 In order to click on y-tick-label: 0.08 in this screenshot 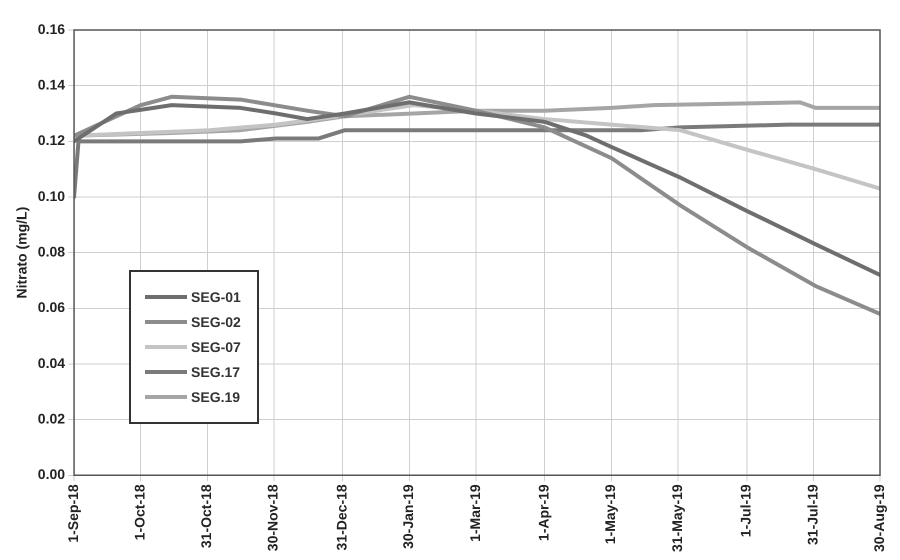, I will do `click(52, 252)`.